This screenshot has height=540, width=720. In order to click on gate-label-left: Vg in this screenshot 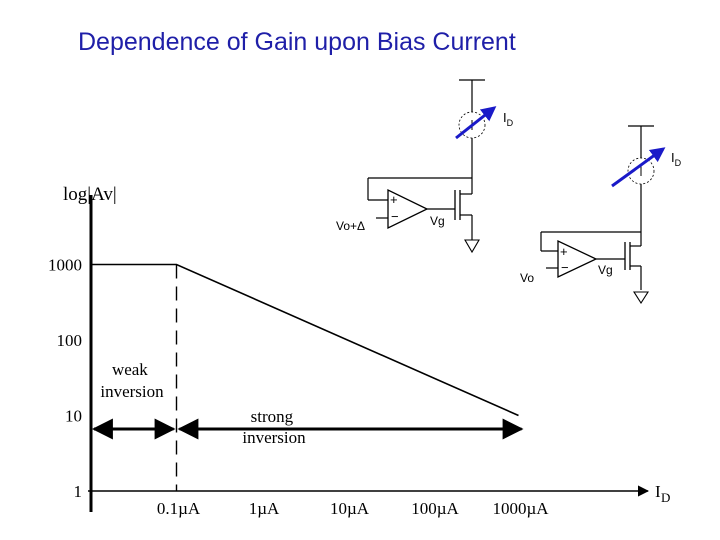, I will do `click(437, 221)`.